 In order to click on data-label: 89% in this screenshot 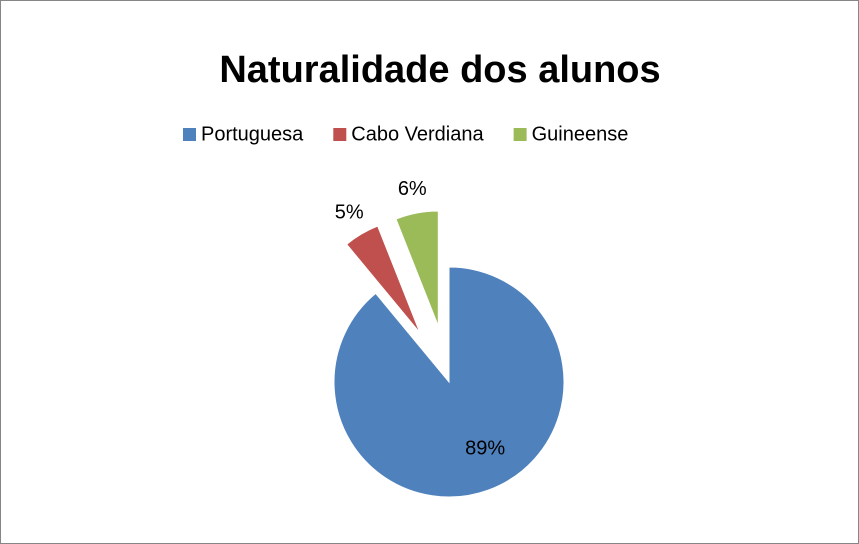, I will do `click(485, 448)`.